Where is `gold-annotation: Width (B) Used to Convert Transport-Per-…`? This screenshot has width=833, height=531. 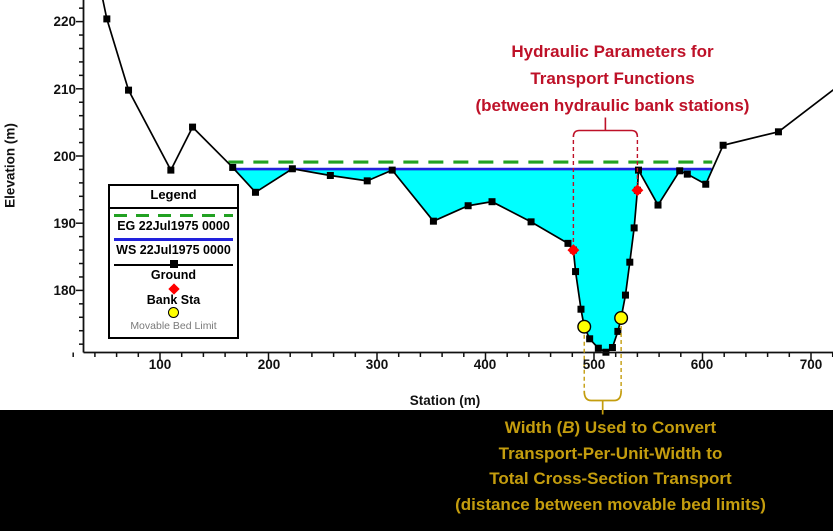 gold-annotation: Width (B) Used to Convert Transport-Per-… is located at coordinates (610, 466).